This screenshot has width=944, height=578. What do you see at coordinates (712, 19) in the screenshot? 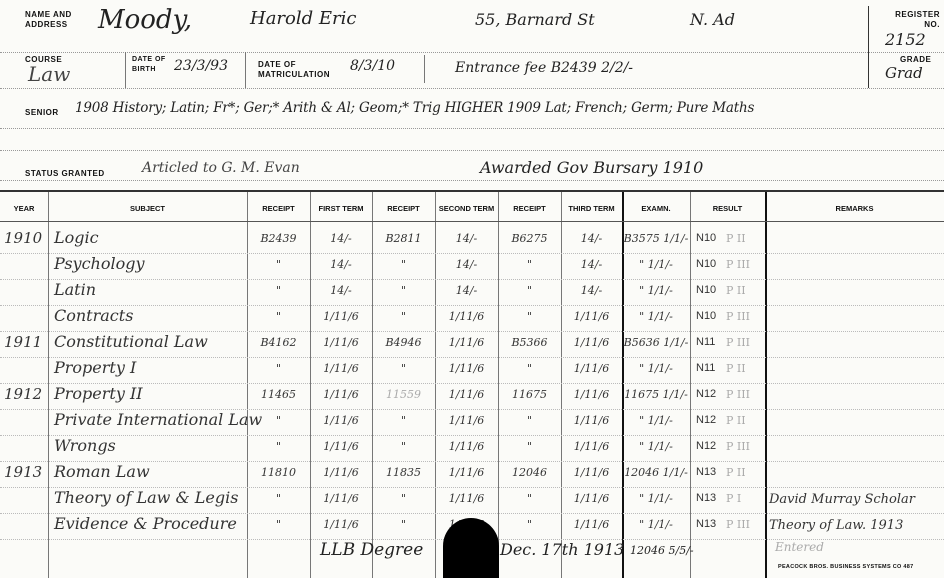
I see `address-suffix: N. Ad` at bounding box center [712, 19].